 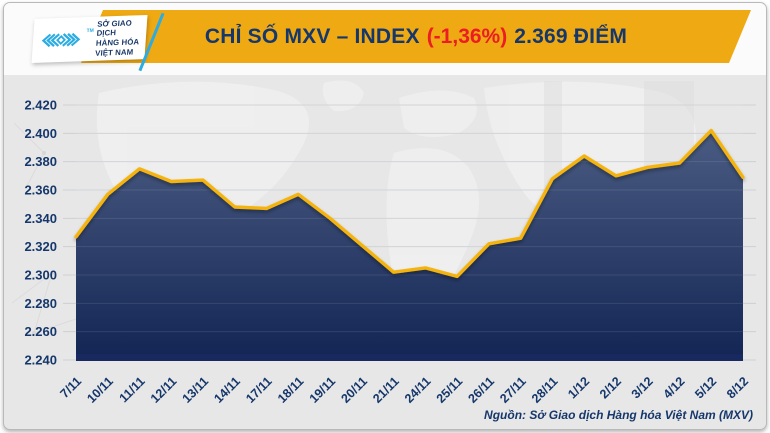 What do you see at coordinates (571, 36) in the screenshot?
I see `chart-title-value: 2.369 ĐIỂM` at bounding box center [571, 36].